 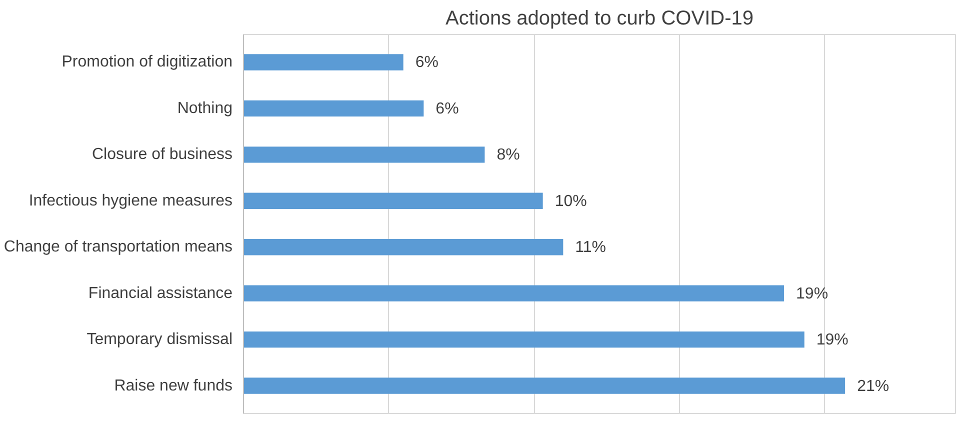 What do you see at coordinates (873, 386) in the screenshot?
I see `data-label: 21%` at bounding box center [873, 386].